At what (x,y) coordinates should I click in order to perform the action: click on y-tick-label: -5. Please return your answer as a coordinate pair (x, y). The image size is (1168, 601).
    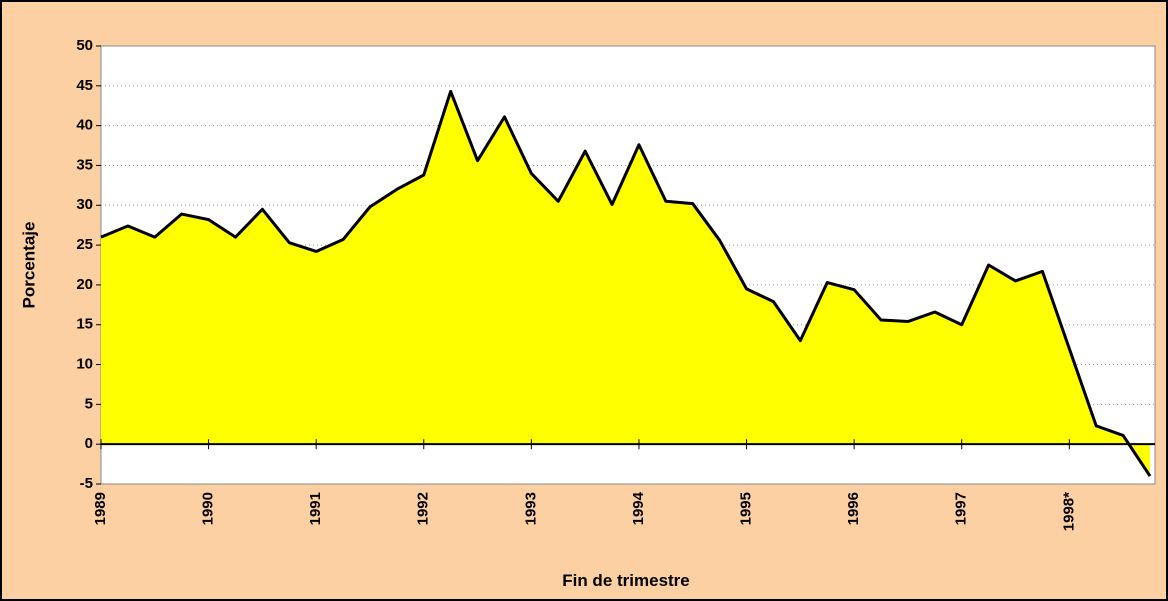
    Looking at the image, I should click on (86, 483).